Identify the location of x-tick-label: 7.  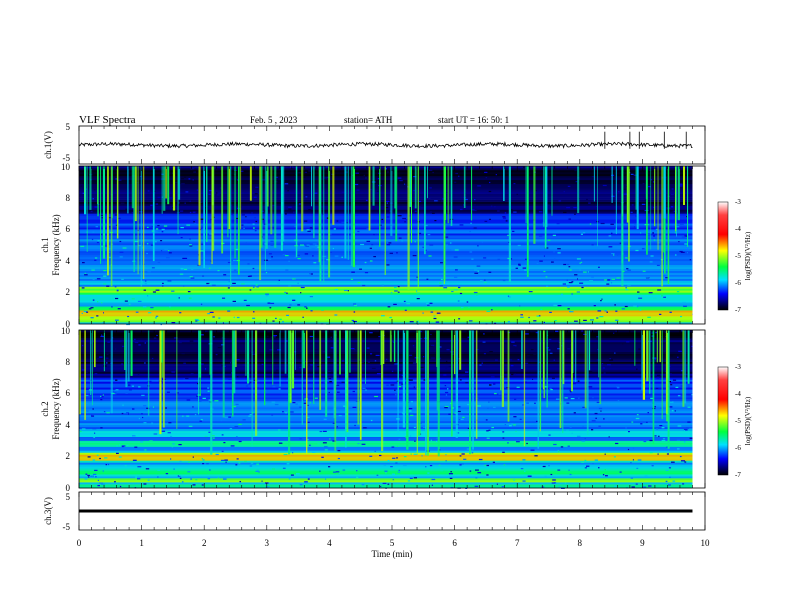
(517, 543).